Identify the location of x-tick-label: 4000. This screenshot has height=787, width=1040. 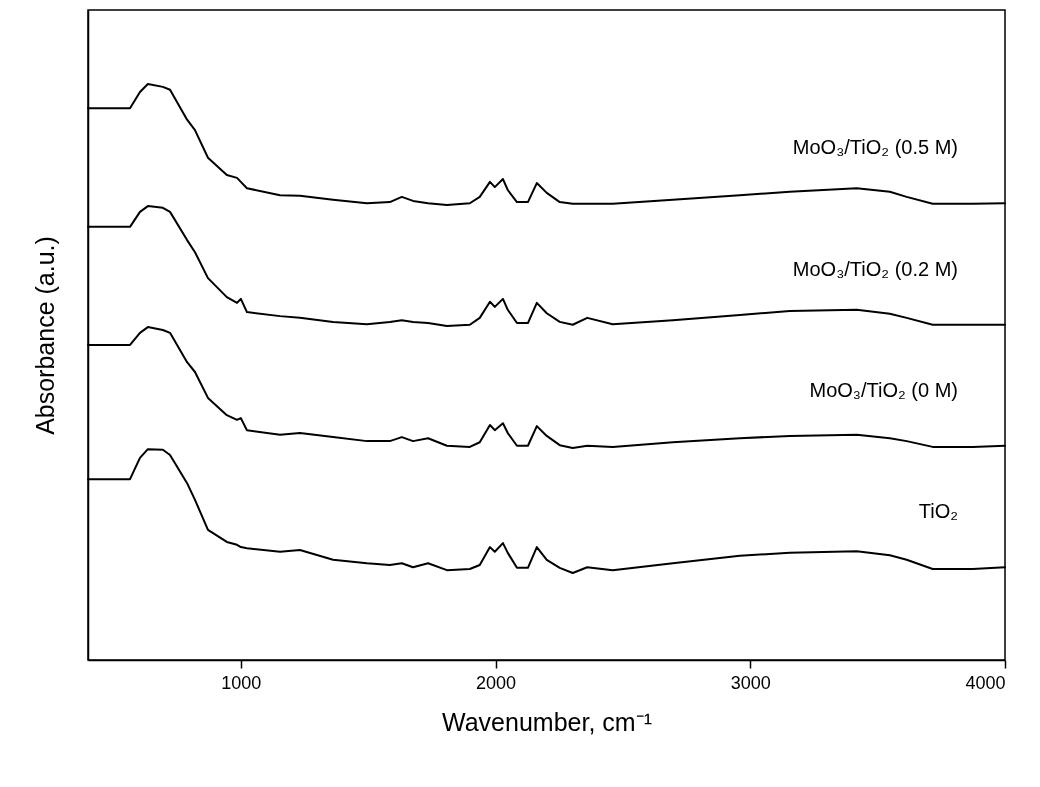
(985, 682).